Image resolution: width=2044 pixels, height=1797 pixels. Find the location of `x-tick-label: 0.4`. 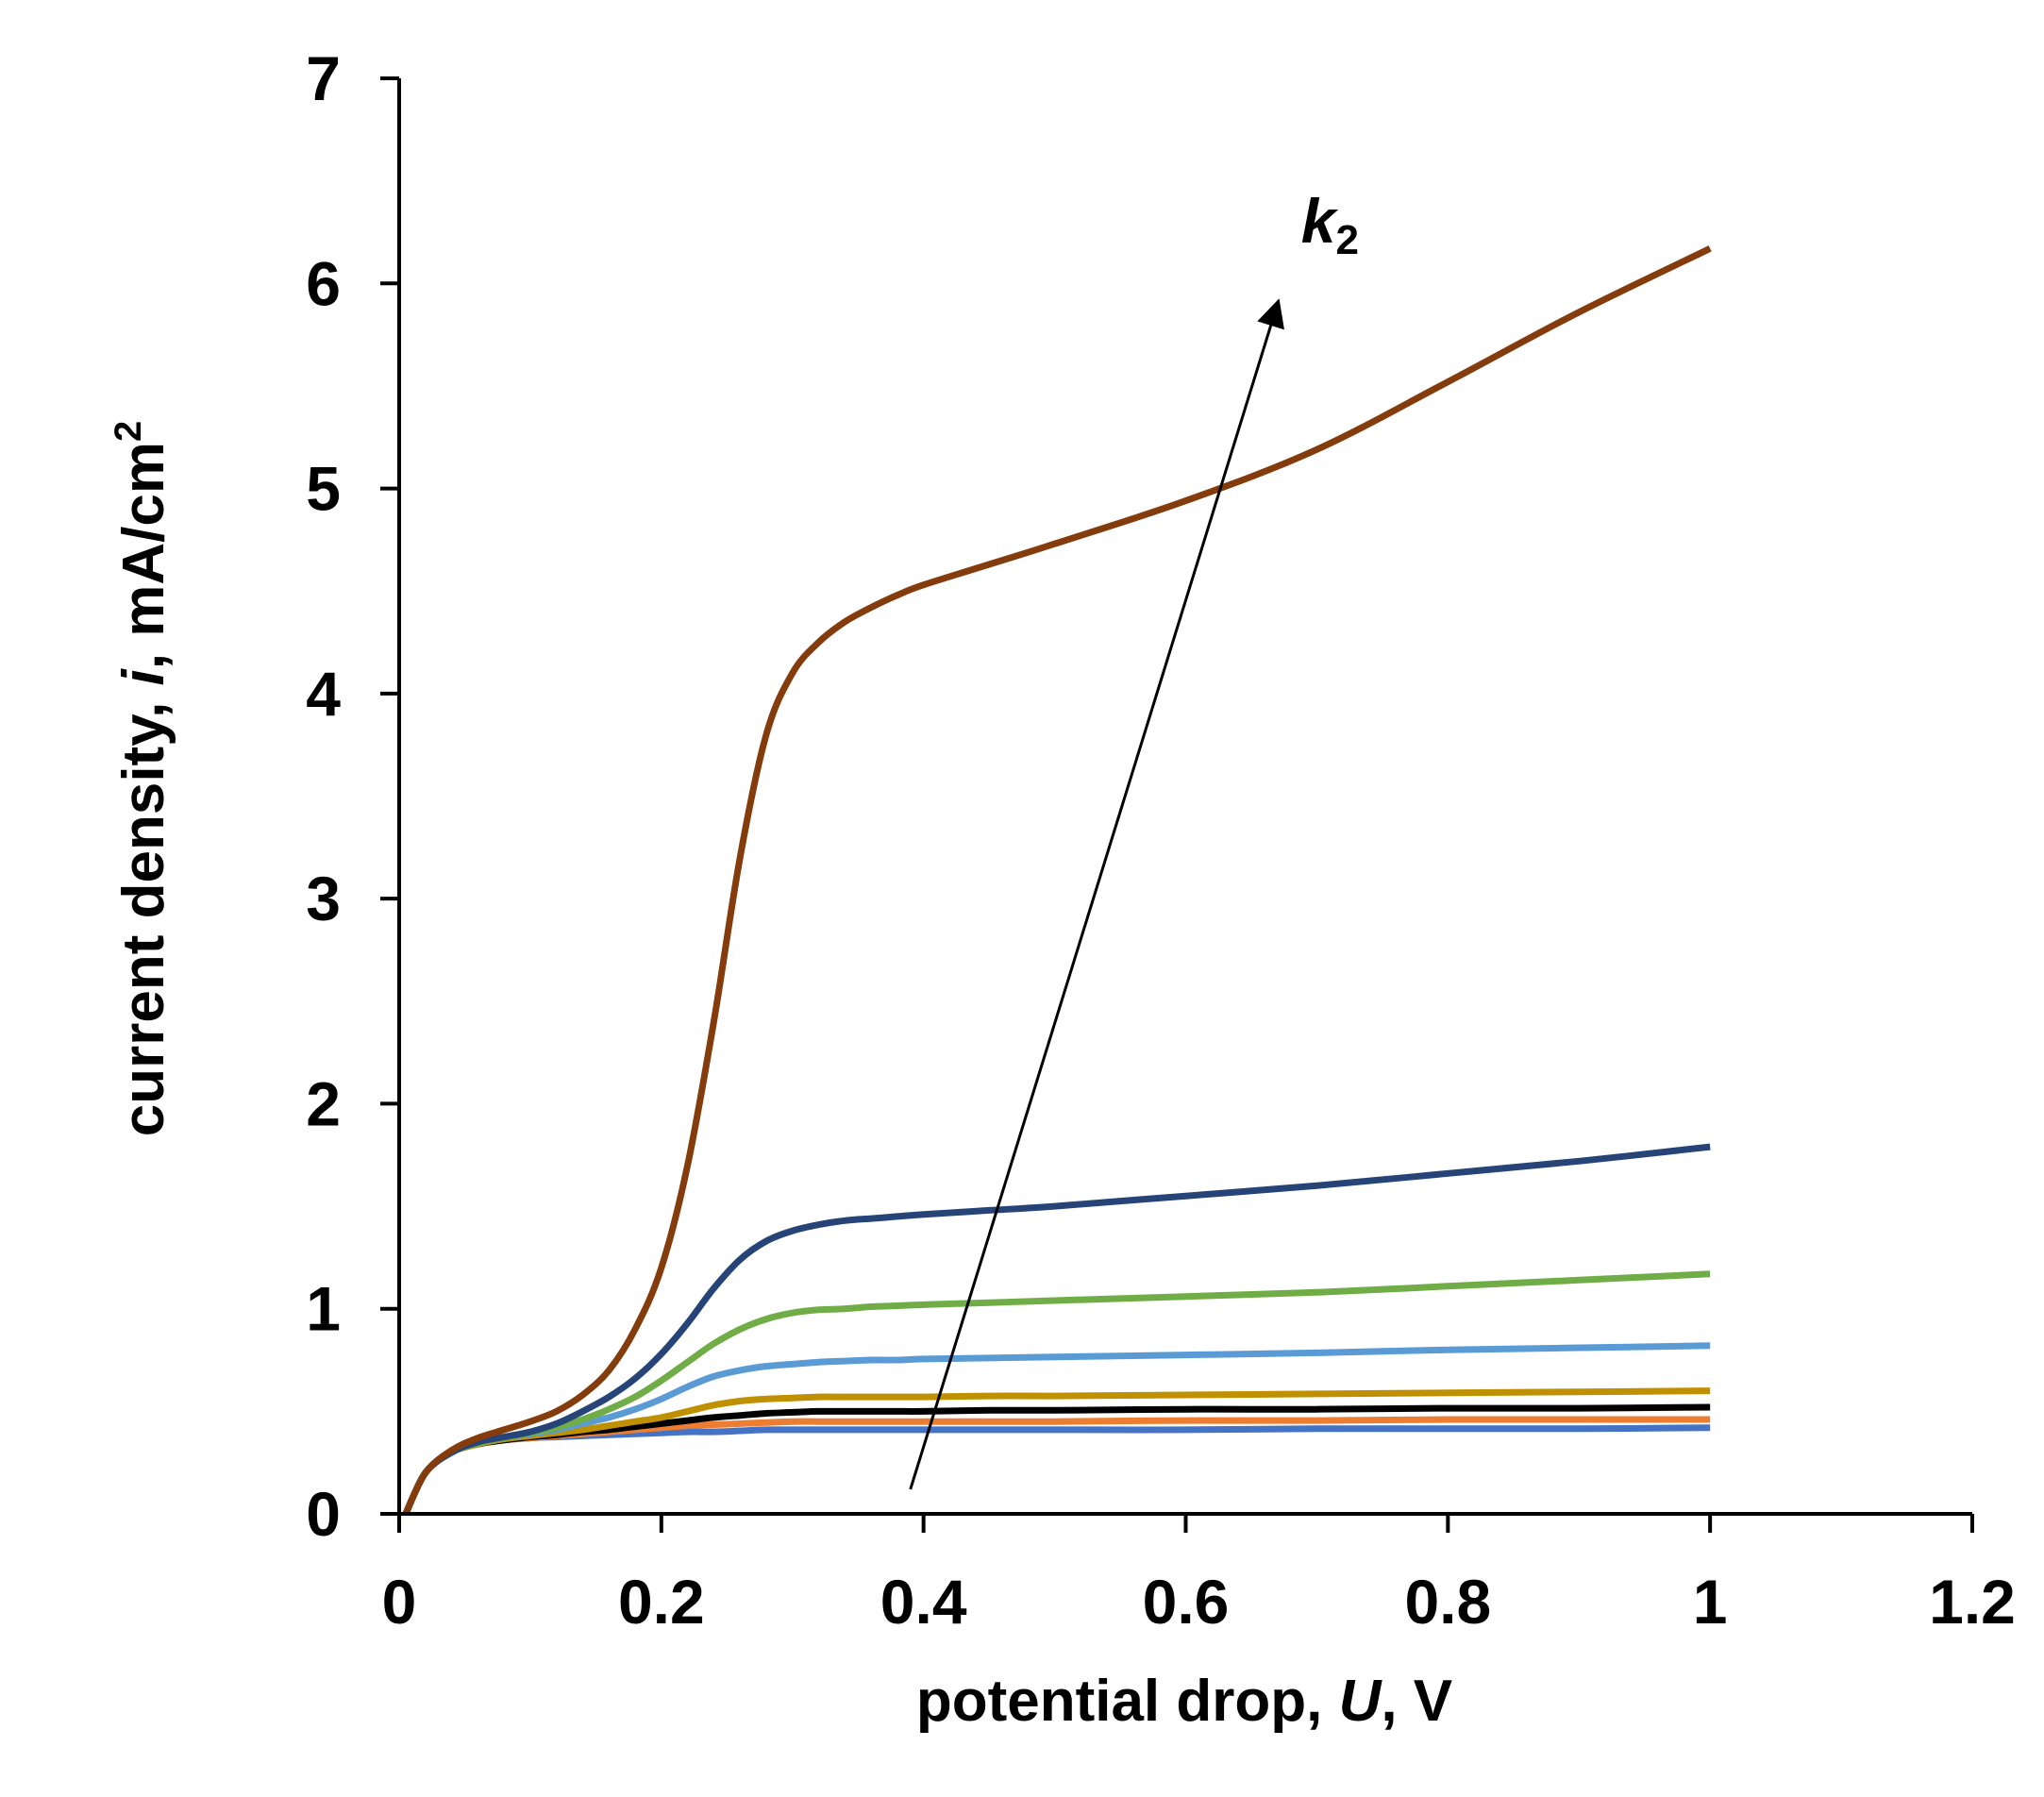

x-tick-label: 0.4 is located at coordinates (923, 1602).